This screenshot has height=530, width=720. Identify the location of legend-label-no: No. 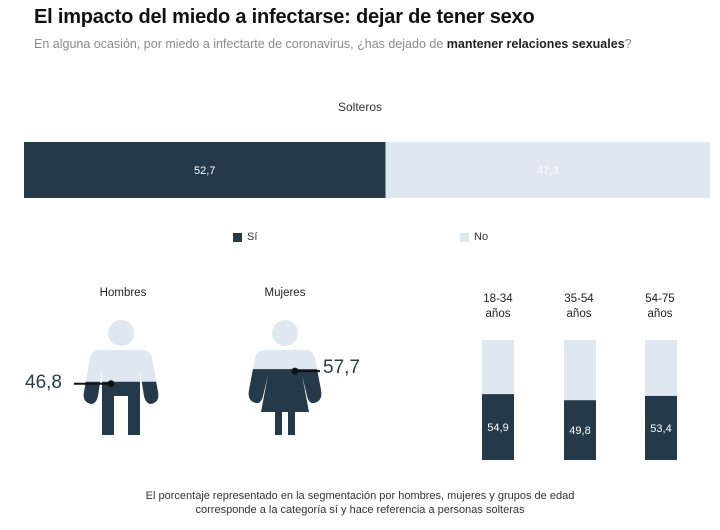
(481, 237).